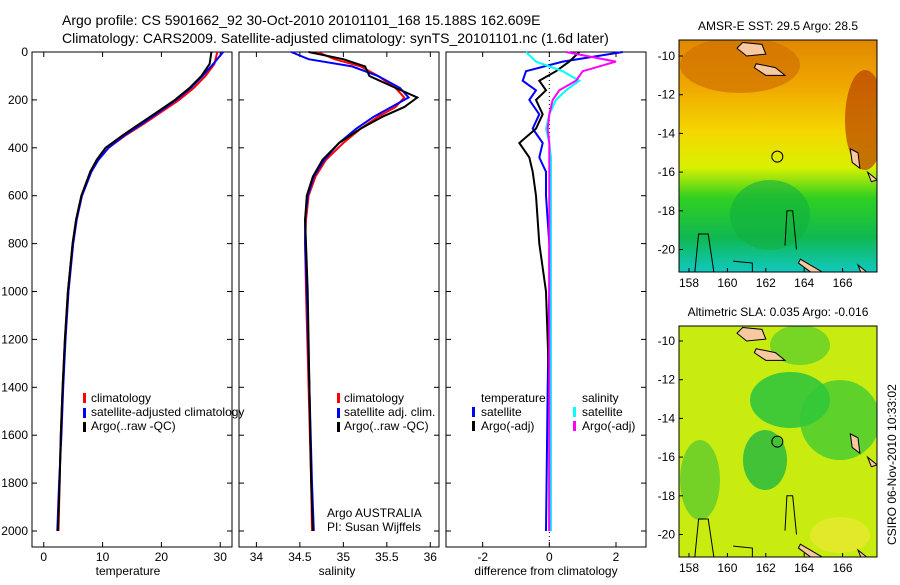  I want to click on legend-salinity-title: salinity, so click(600, 398).